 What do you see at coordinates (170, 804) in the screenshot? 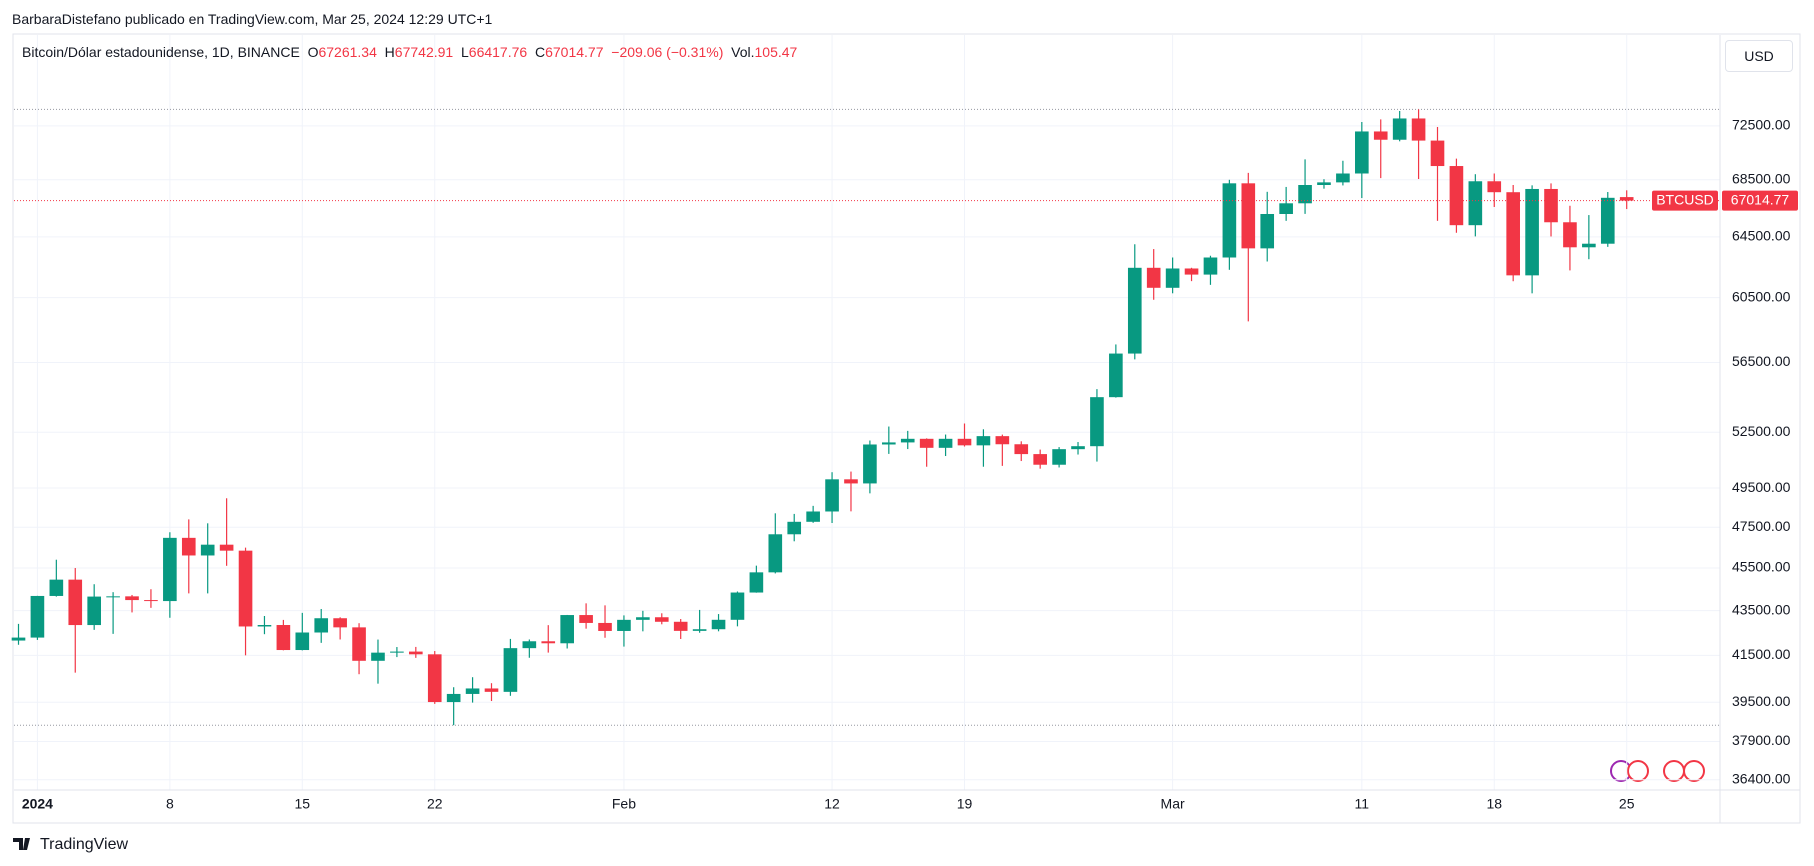
I see `x-tick-label: 8` at bounding box center [170, 804].